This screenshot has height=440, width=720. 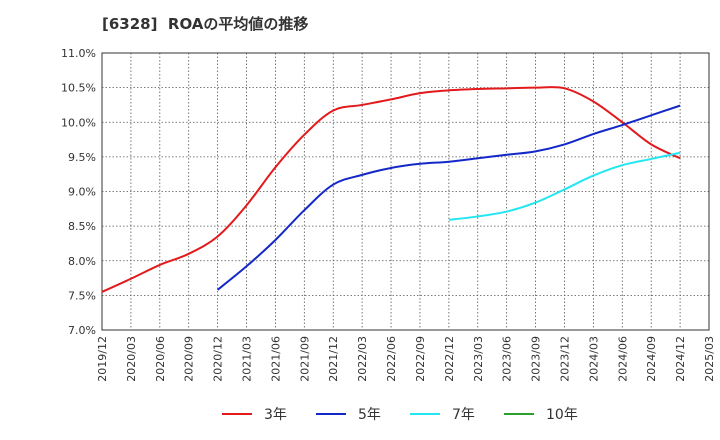 I want to click on y-axis-ticks: 7.0% 7.5% 8.0% 8.5% 9.0% 9.5% 10.0% 10.5% 11.0%, so click(x=78, y=192).